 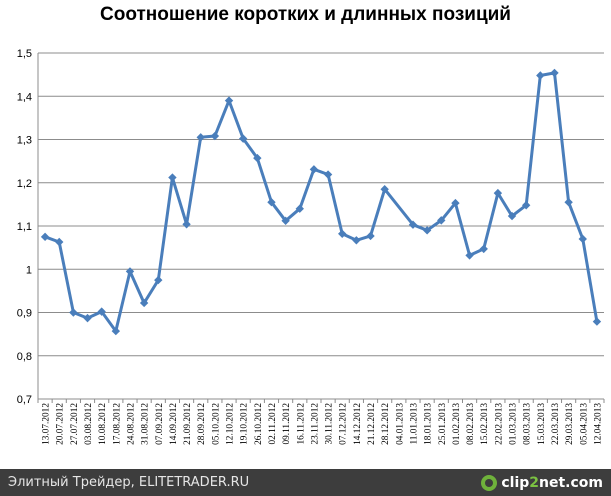 I want to click on x-tick-label: 18.01.2013, so click(x=429, y=424).